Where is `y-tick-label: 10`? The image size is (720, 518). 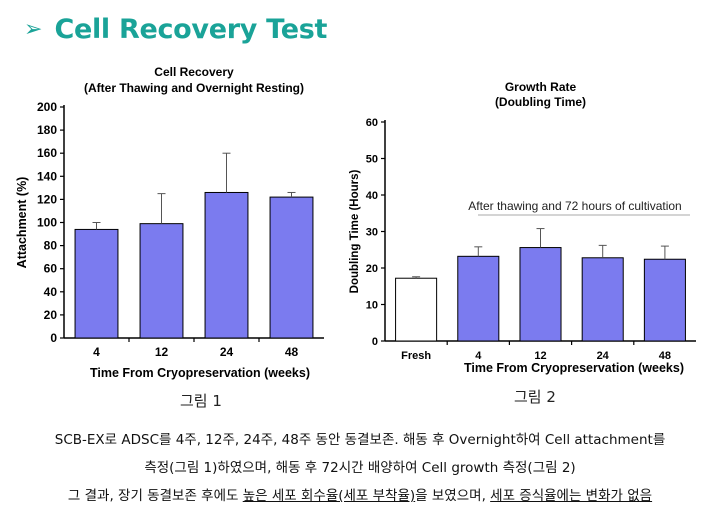 y-tick-label: 10 is located at coordinates (372, 306).